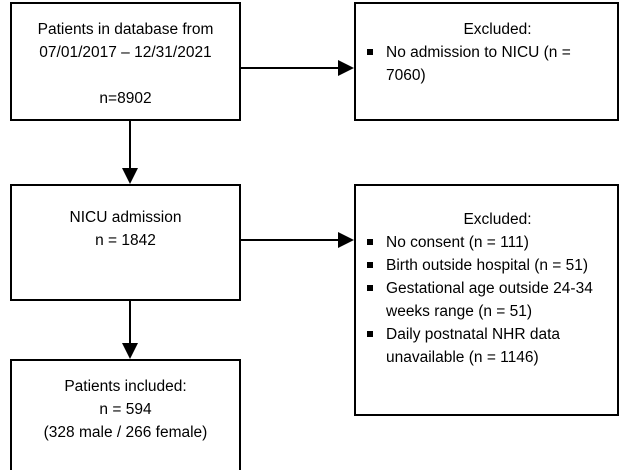  I want to click on node-text: n = 1842, so click(125, 240).